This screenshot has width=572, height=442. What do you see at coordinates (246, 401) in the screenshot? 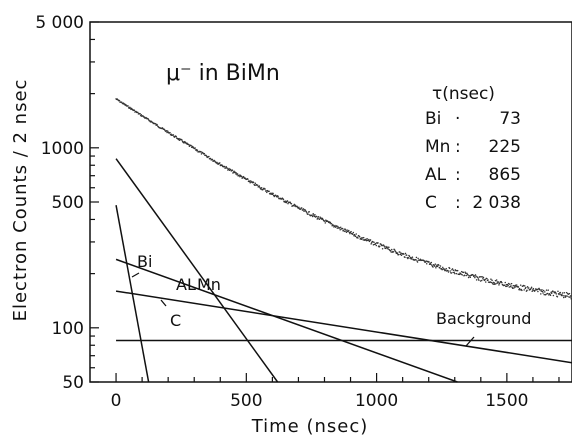
I see `x-tick-label: 500` at bounding box center [246, 401].